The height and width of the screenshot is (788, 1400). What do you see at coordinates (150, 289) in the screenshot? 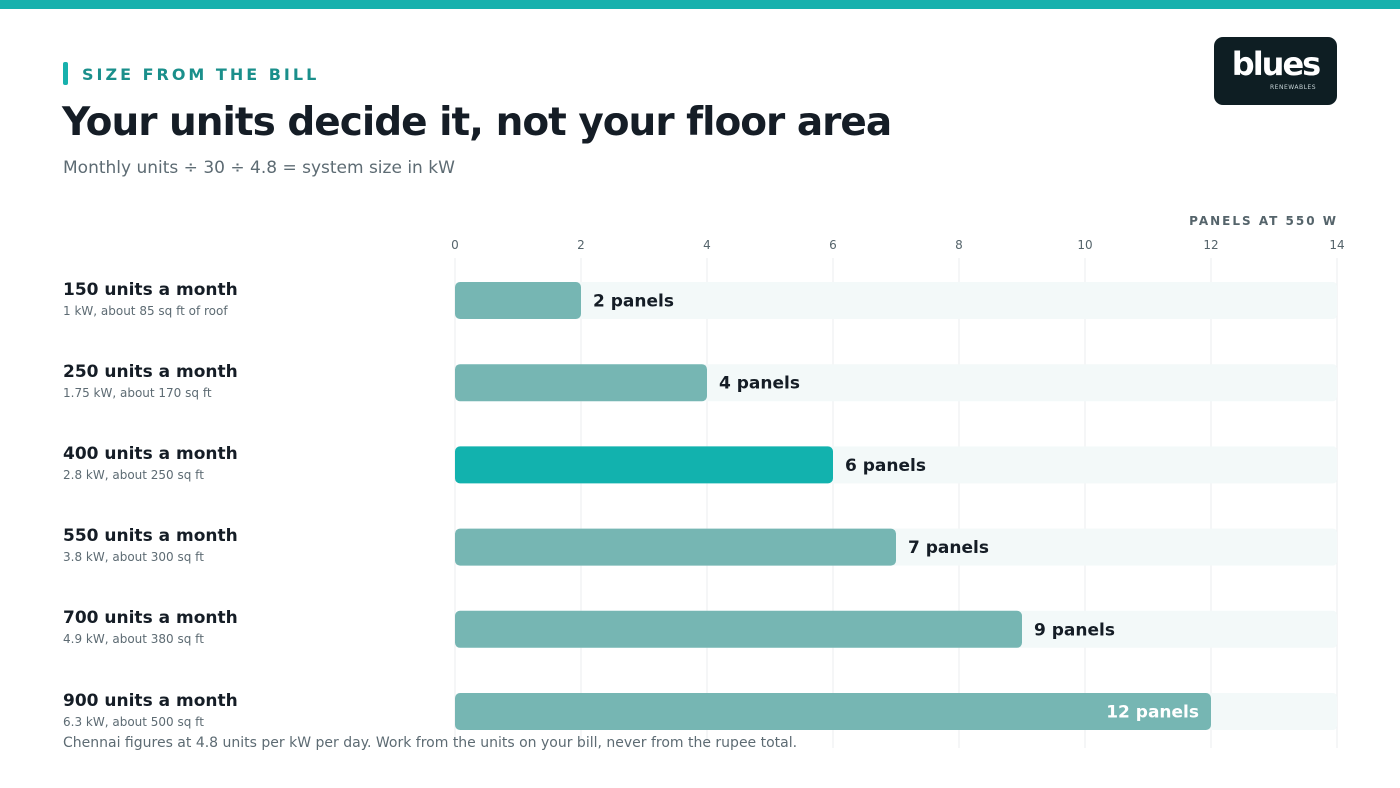
I see `category-name: 150 units a month` at bounding box center [150, 289].